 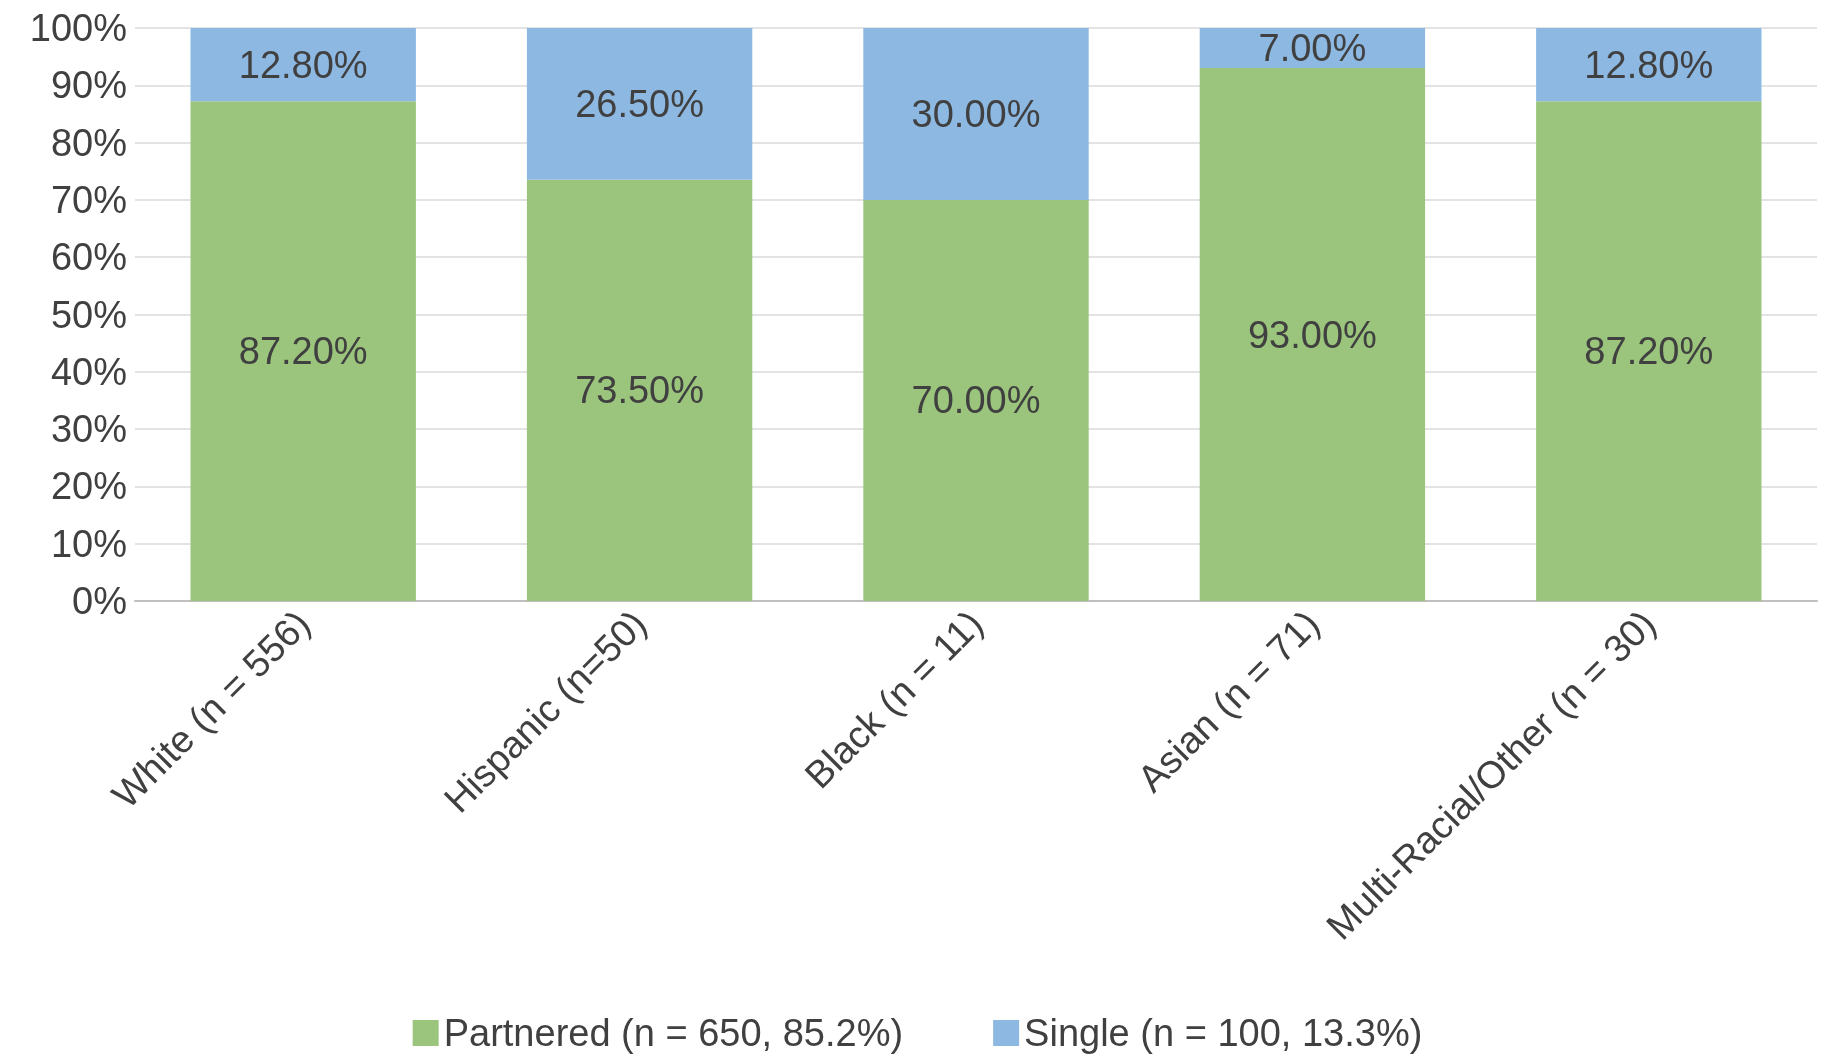 I want to click on y-tick-label: 90%, so click(x=88, y=85).